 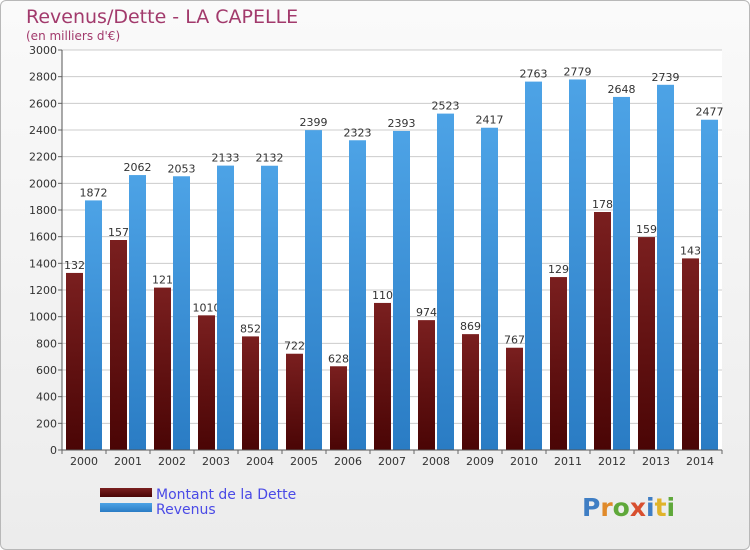 I want to click on logo-text: Proxiti, so click(x=628, y=507).